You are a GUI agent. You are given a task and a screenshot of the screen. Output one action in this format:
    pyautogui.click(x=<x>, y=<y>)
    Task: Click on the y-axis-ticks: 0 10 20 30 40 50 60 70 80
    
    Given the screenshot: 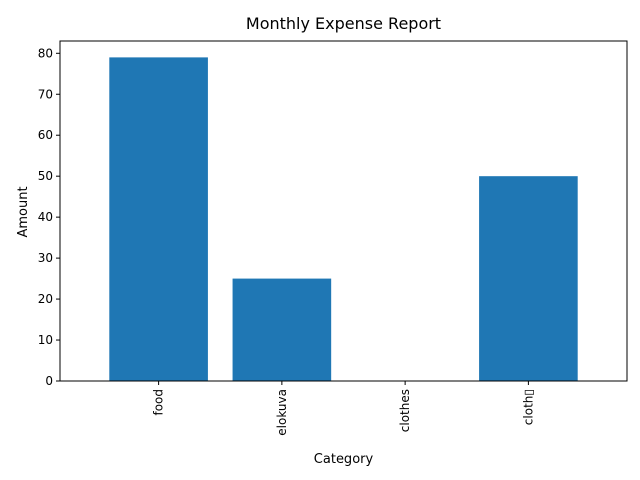 What is the action you would take?
    pyautogui.click(x=49, y=217)
    